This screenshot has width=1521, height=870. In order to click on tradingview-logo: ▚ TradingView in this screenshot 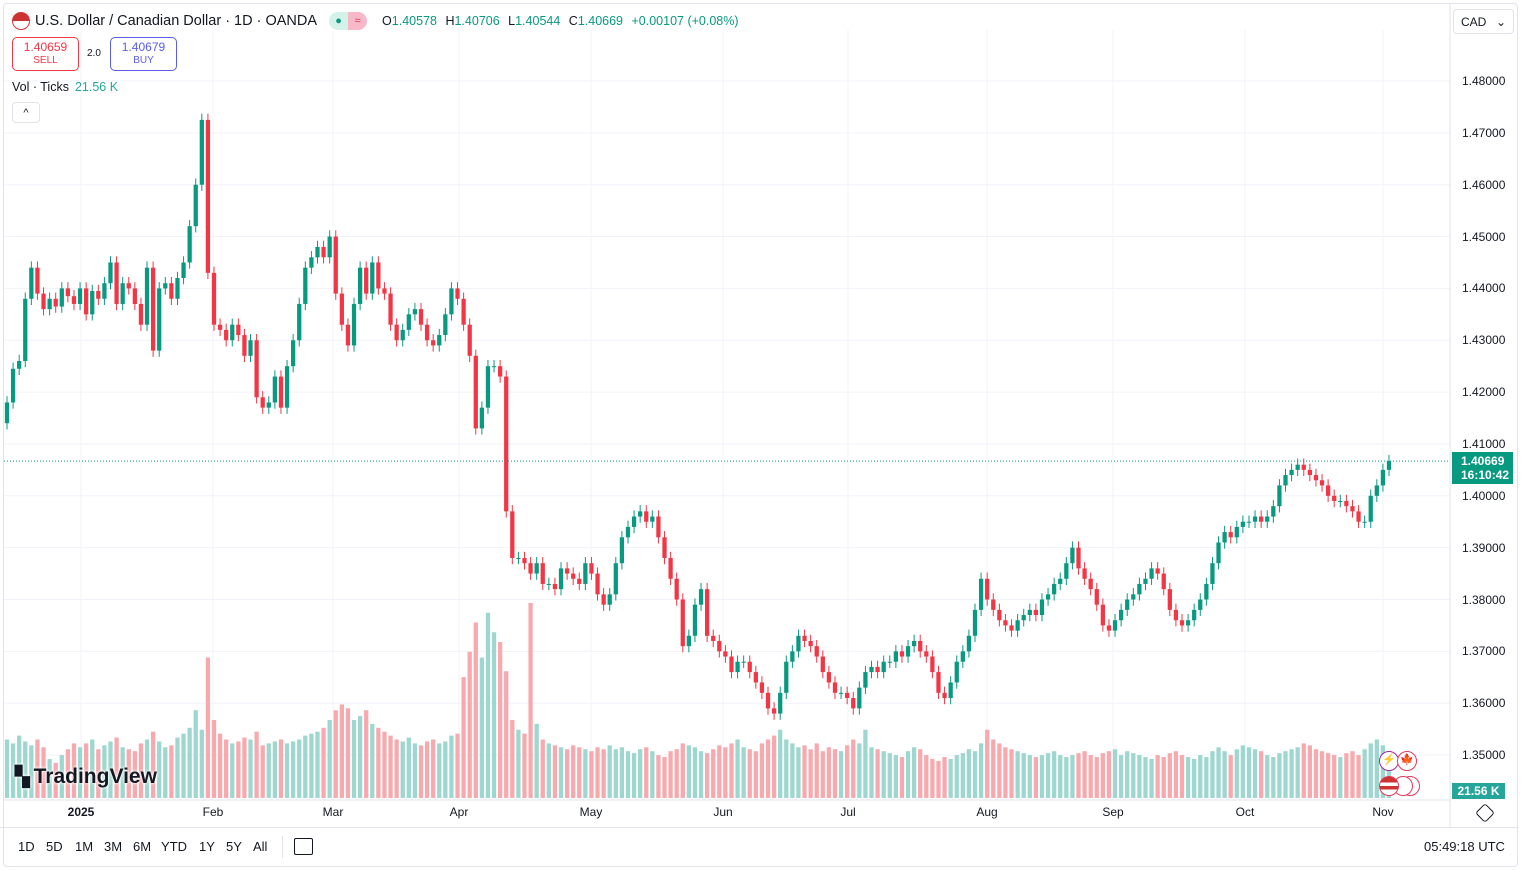, I will do `click(86, 777)`.